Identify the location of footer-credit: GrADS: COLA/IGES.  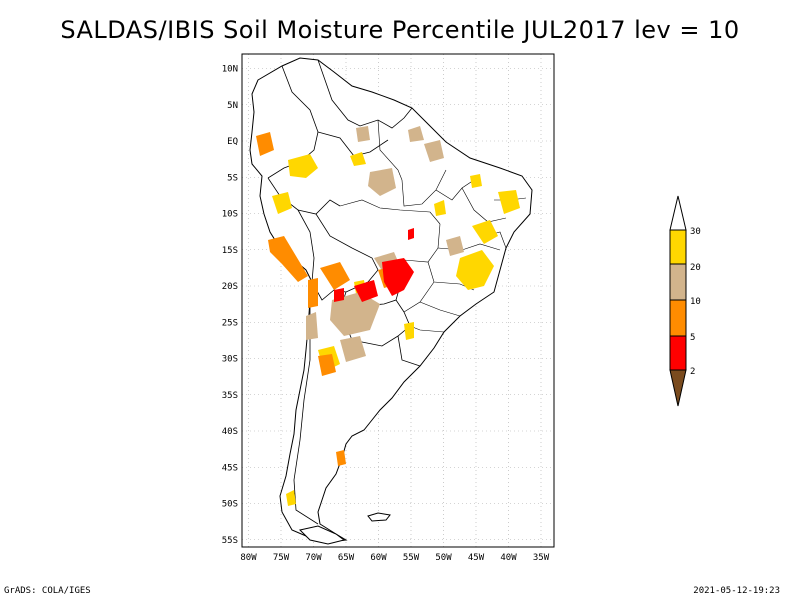
(47, 591).